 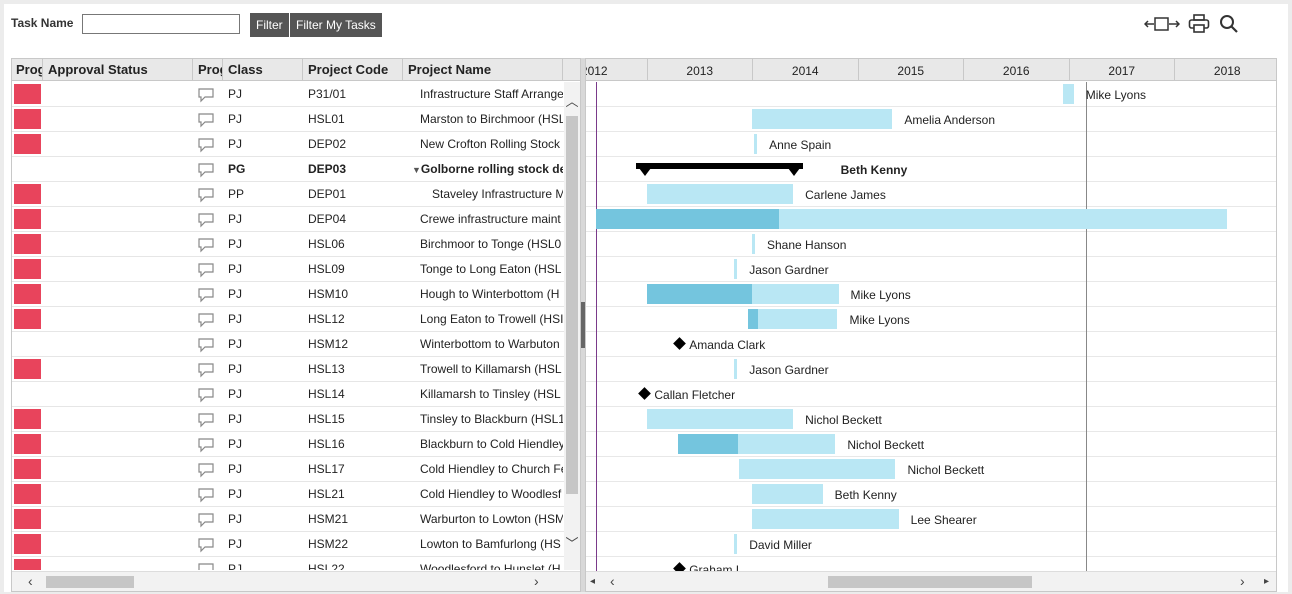 What do you see at coordinates (296, 394) in the screenshot?
I see `table-row: PJ HSL14 Killamarsh to Tinsley (HSL` at bounding box center [296, 394].